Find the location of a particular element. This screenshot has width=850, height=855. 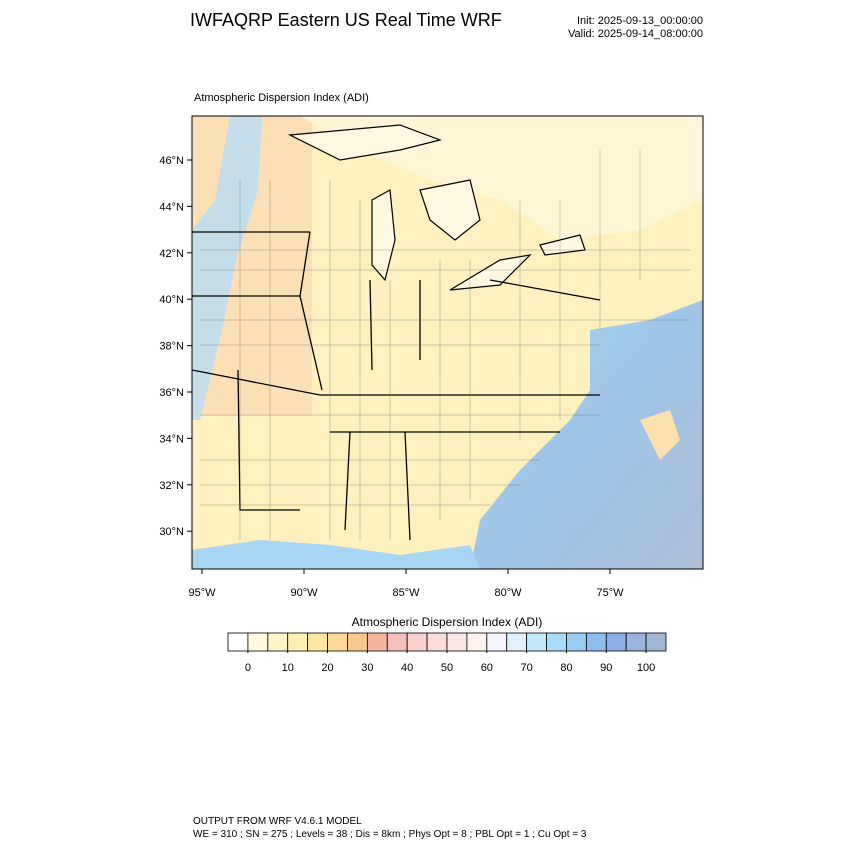

lon-tick-label: 90°W is located at coordinates (304, 593).